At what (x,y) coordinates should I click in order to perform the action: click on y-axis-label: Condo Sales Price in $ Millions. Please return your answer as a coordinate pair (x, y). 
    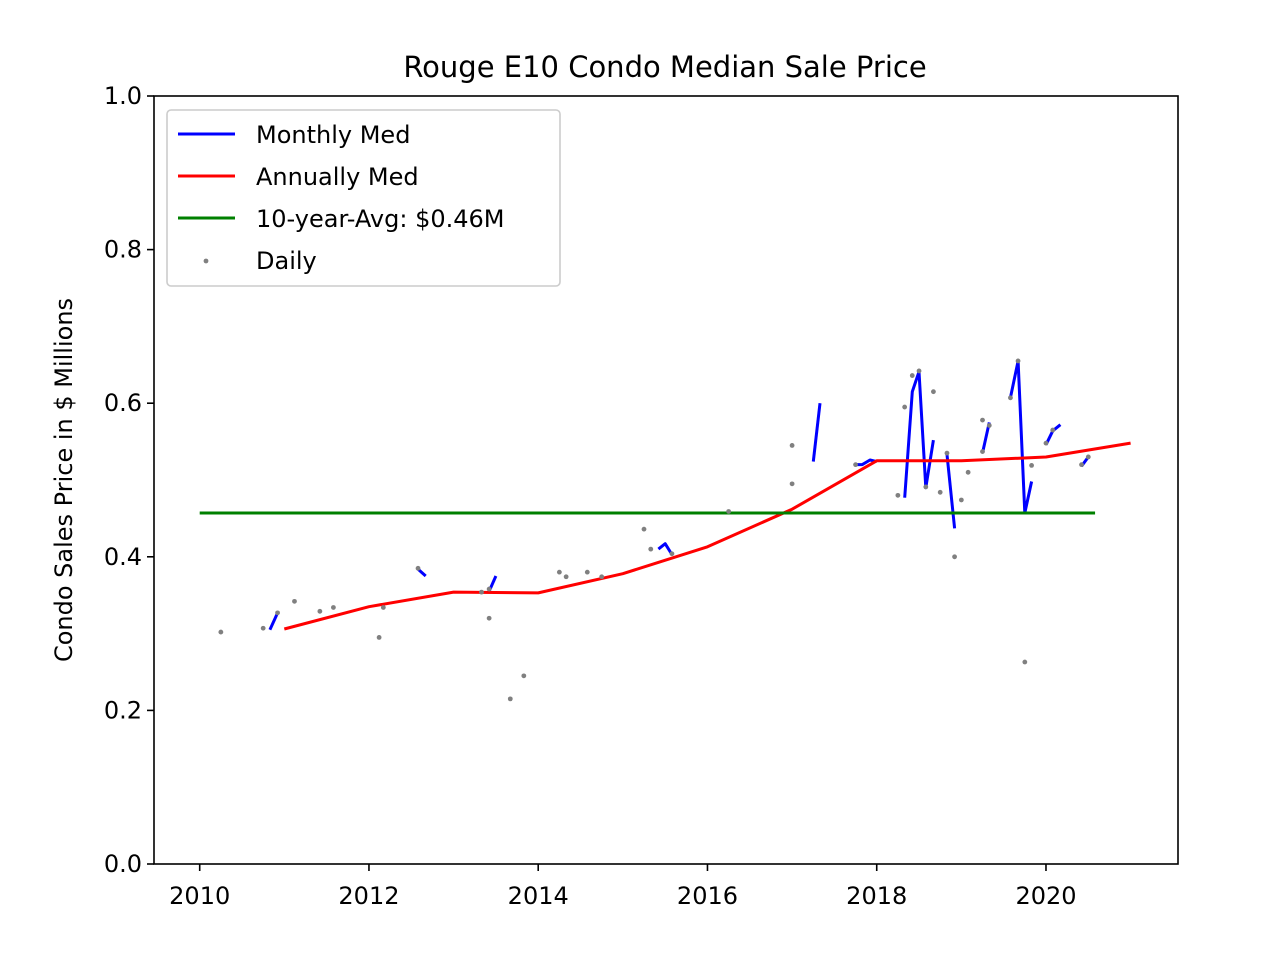
    Looking at the image, I should click on (64, 480).